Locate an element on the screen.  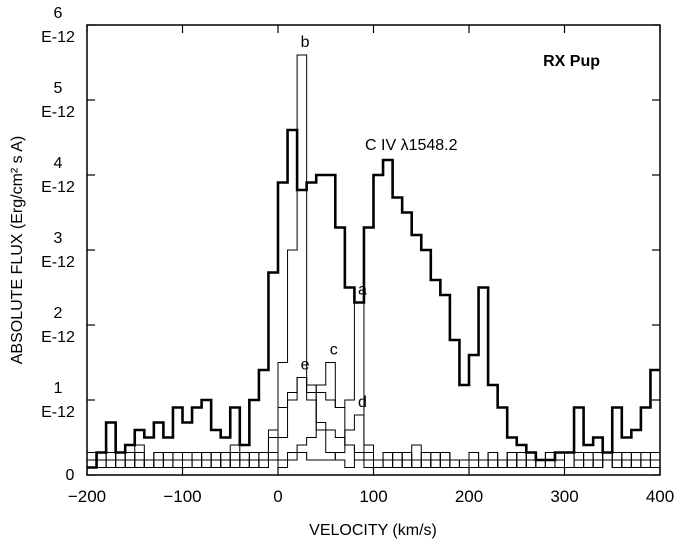
y-tick-label: 3 E-12 is located at coordinates (58, 250).